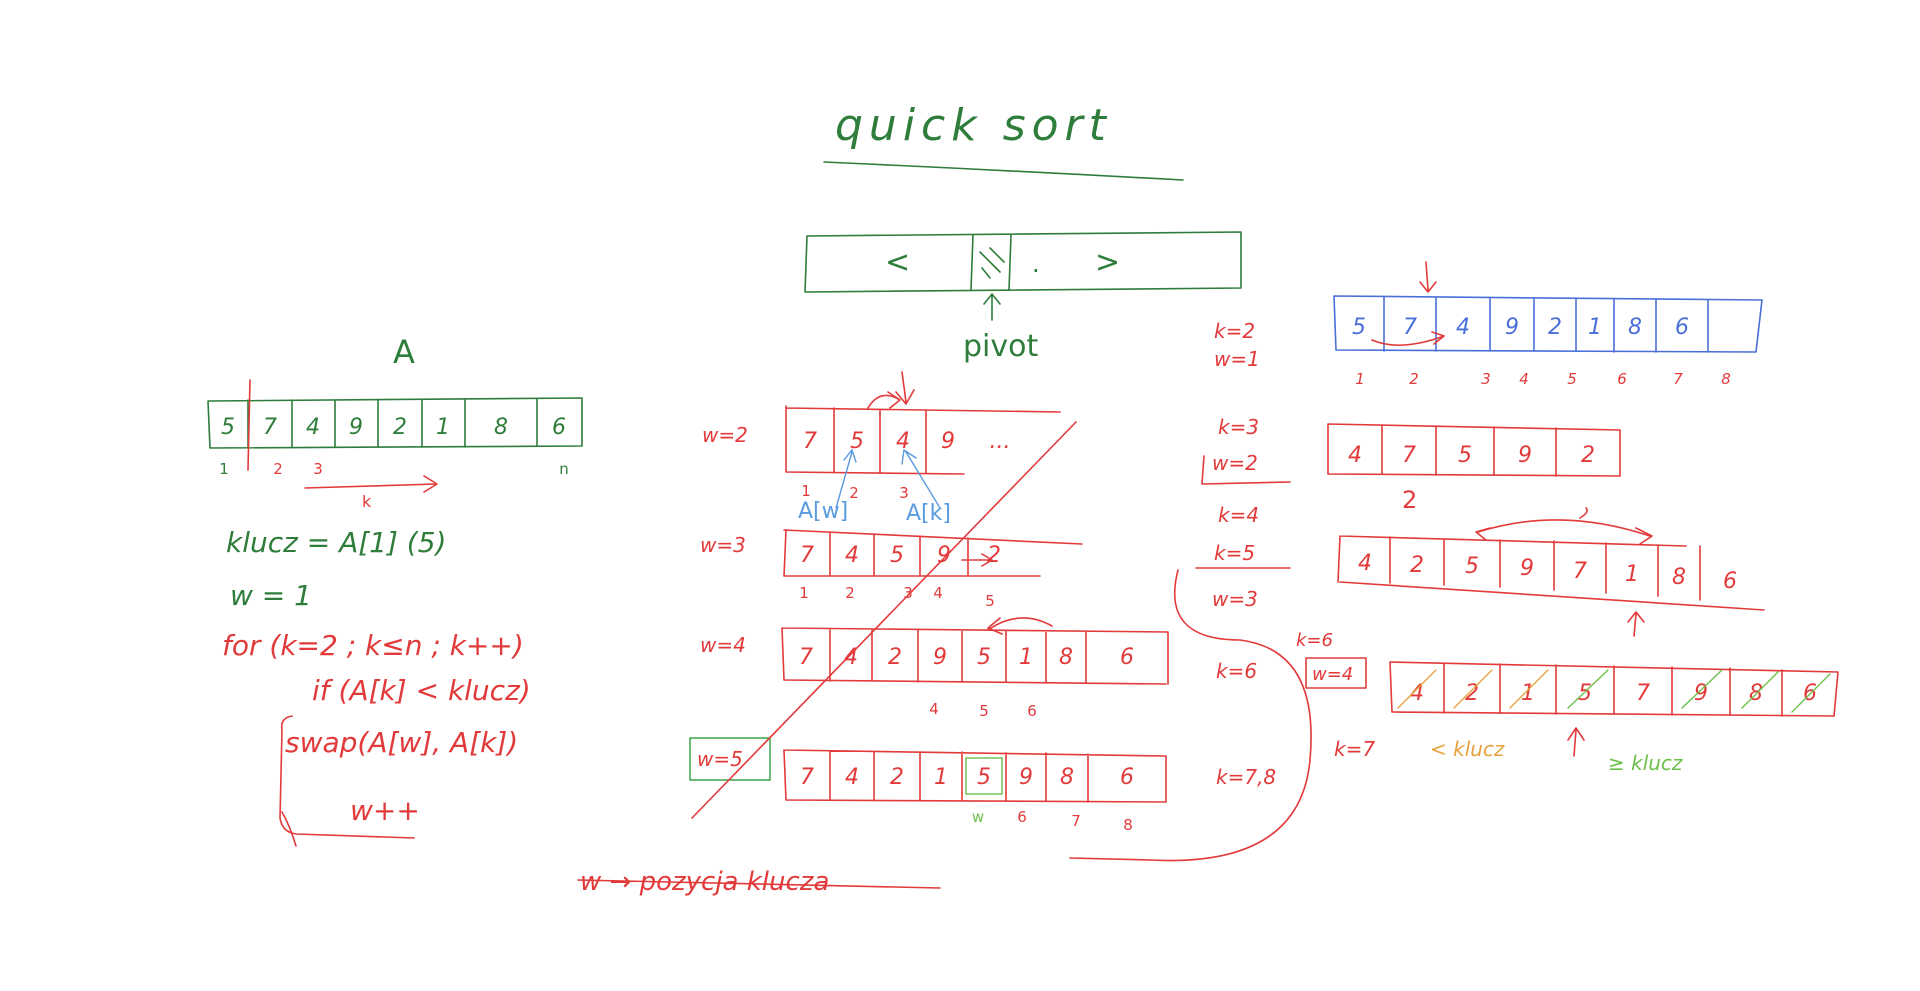  Describe the element at coordinates (367, 501) in the screenshot. I see `k-label: k` at that location.